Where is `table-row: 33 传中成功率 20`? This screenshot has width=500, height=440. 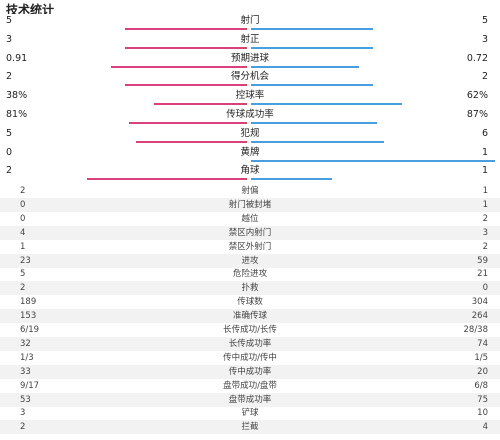
table-row: 33 传中成功率 20 is located at coordinates (250, 371).